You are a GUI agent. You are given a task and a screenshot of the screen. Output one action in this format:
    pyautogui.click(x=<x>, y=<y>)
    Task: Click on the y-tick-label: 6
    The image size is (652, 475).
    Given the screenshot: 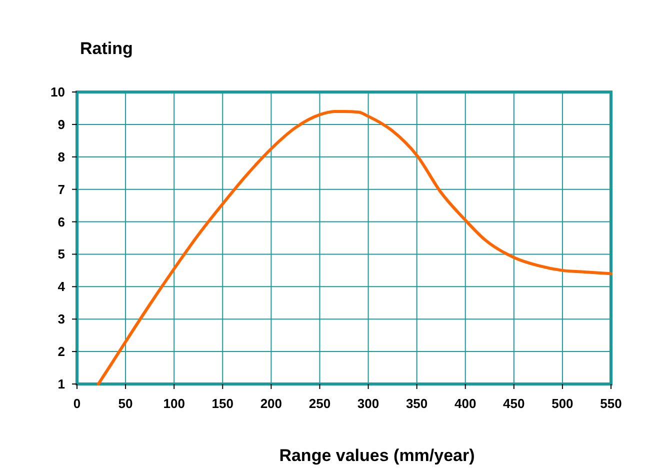 What is the action you would take?
    pyautogui.click(x=61, y=222)
    